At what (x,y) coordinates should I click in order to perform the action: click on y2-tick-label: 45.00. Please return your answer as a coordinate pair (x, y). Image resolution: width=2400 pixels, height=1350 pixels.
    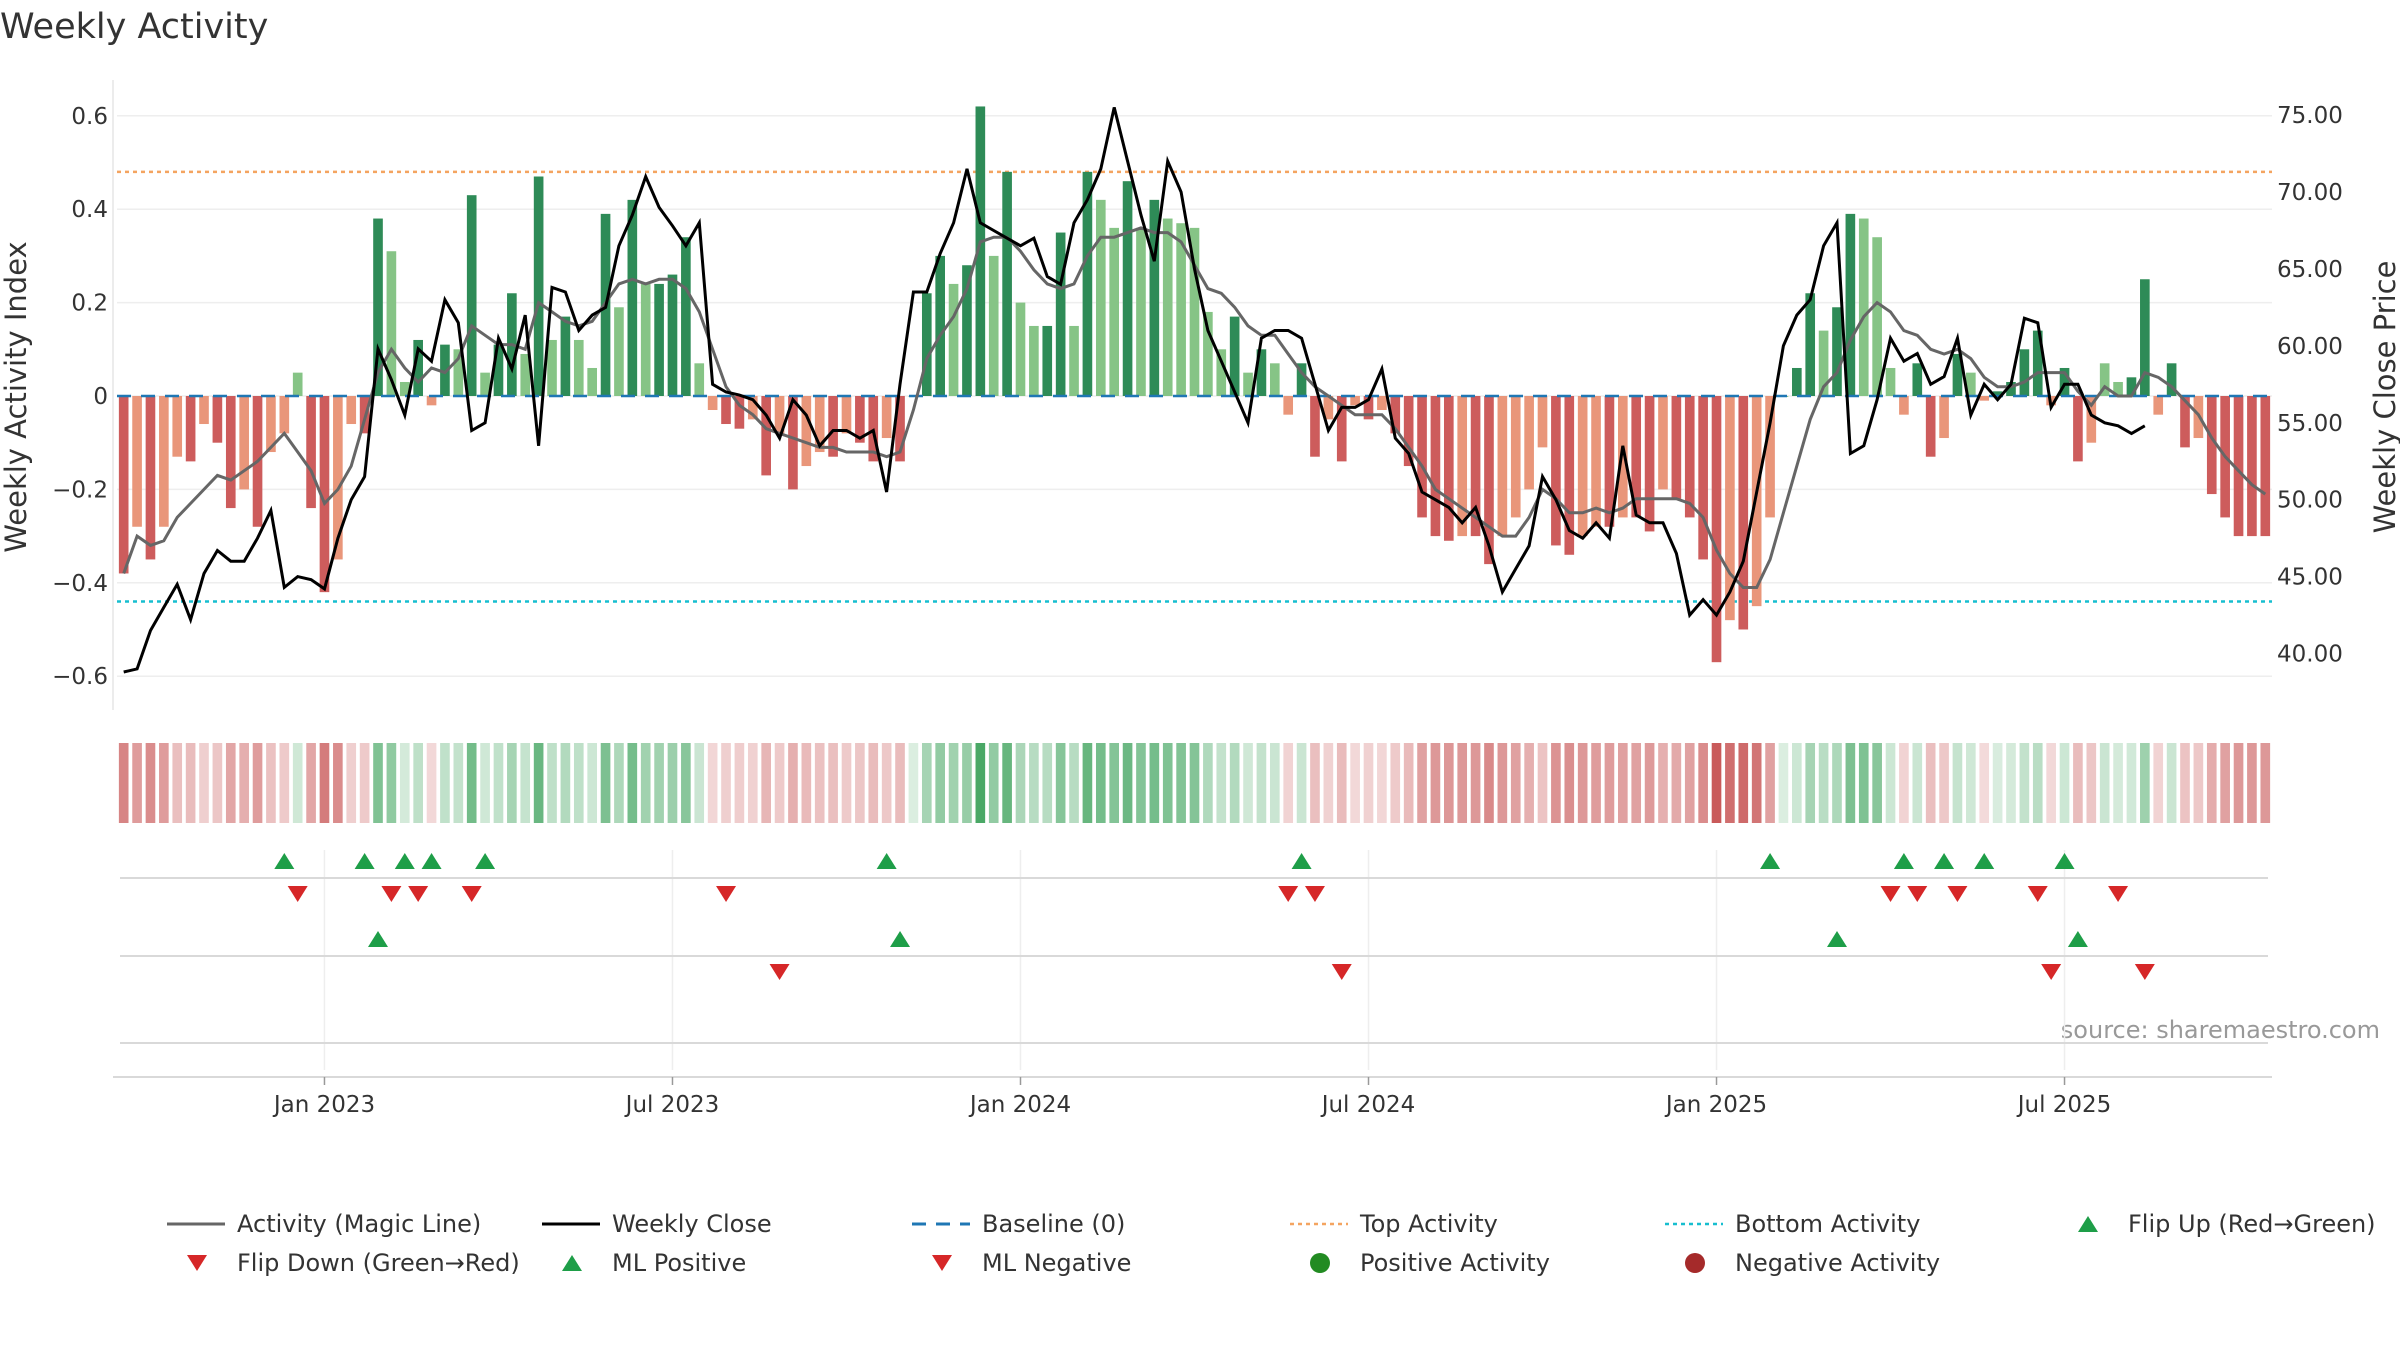
    Looking at the image, I should click on (2310, 578).